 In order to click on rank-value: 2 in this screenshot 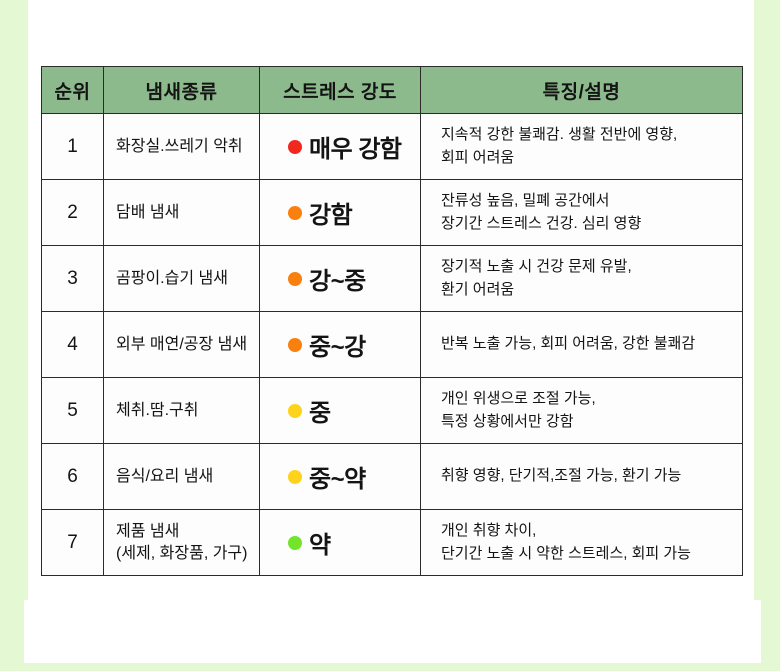, I will do `click(72, 212)`.